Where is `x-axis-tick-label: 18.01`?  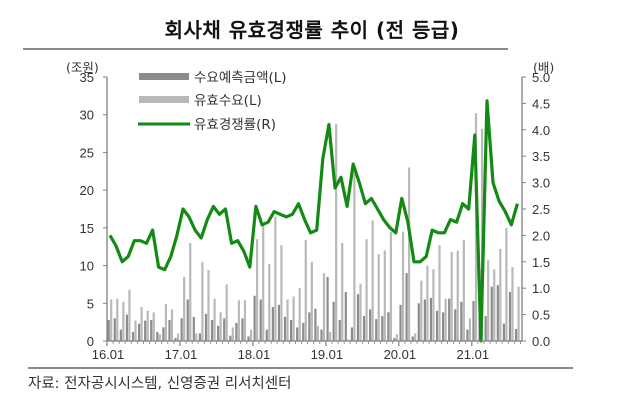 x-axis-tick-label: 18.01 is located at coordinates (254, 354).